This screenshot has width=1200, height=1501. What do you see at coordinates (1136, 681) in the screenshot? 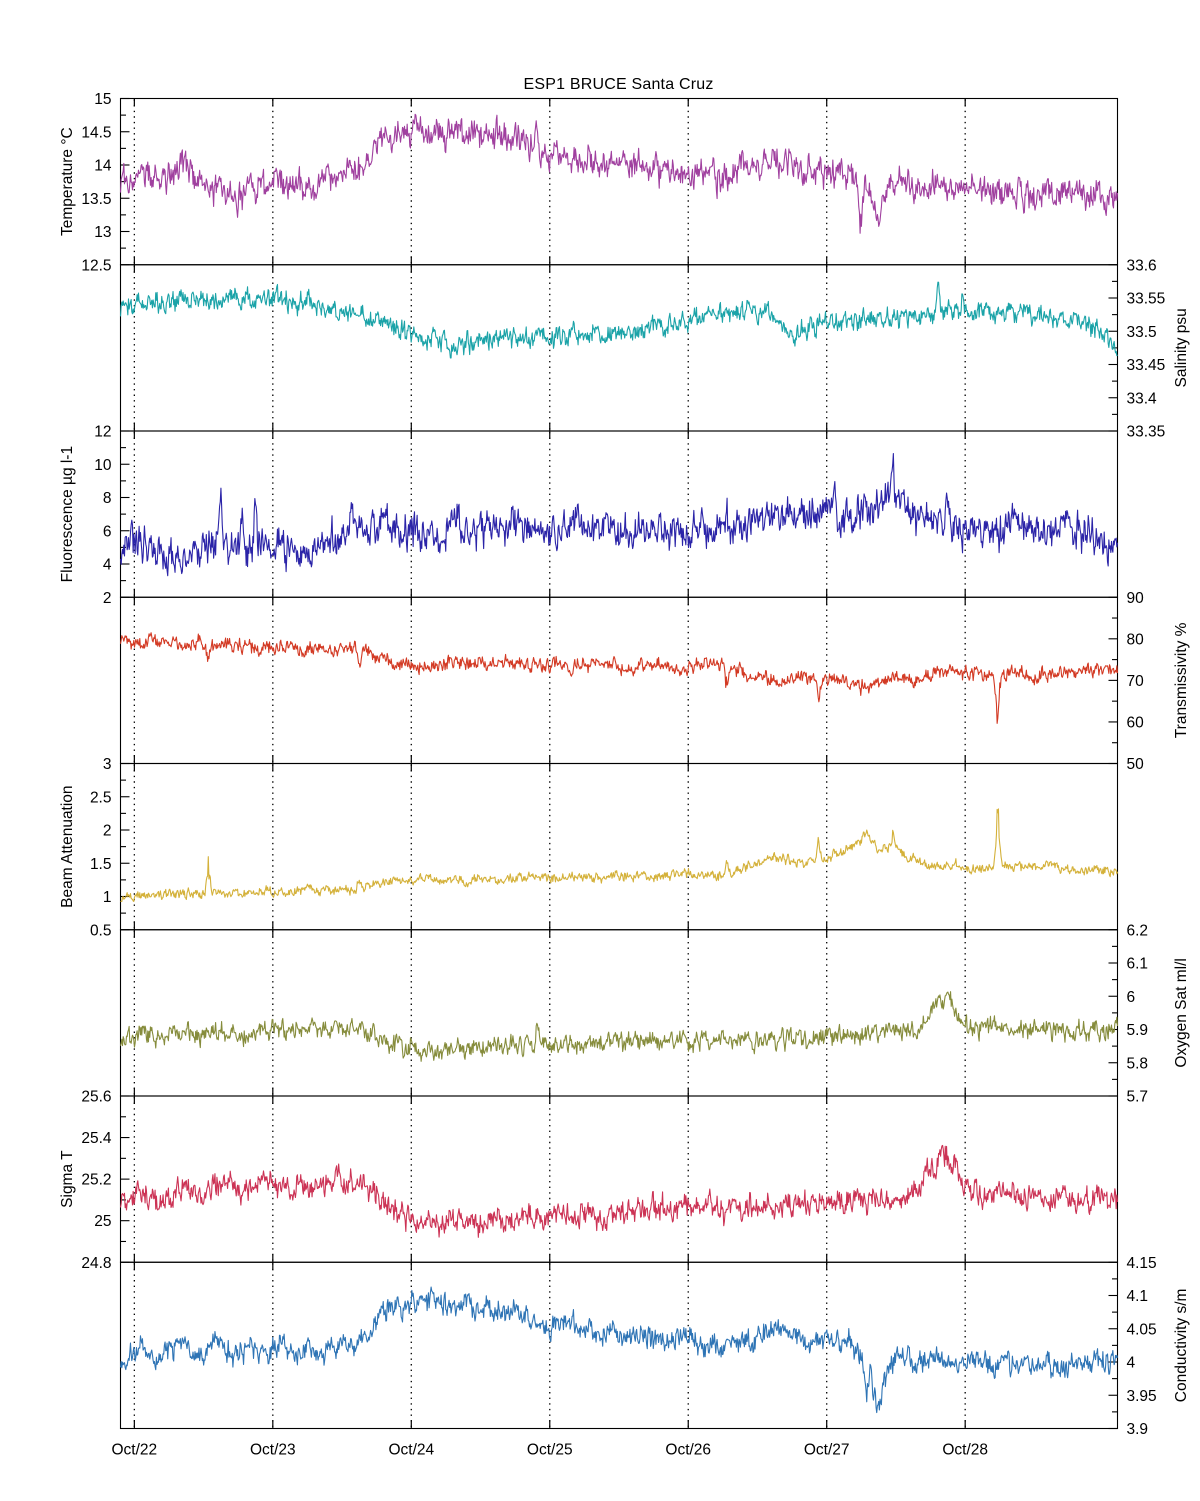
I see `y-tick-label: 70` at bounding box center [1136, 681].